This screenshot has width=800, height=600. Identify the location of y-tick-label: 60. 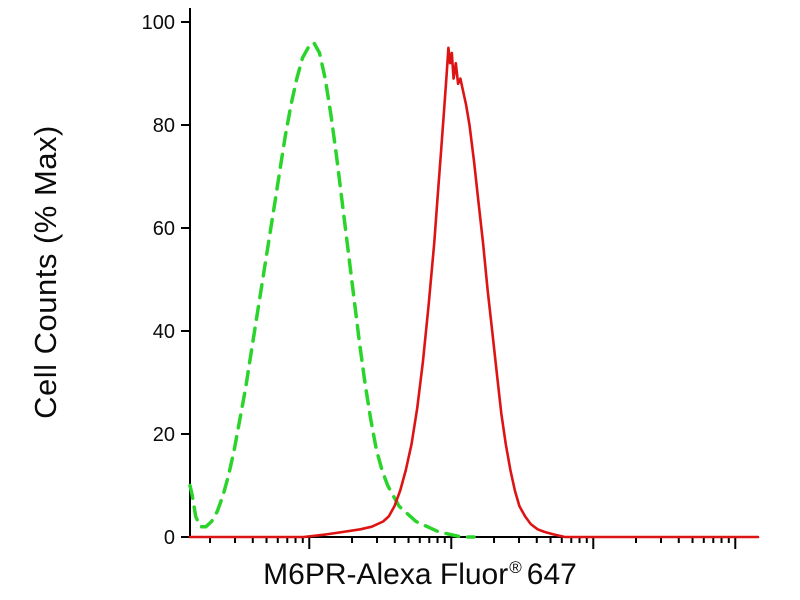
(164, 229).